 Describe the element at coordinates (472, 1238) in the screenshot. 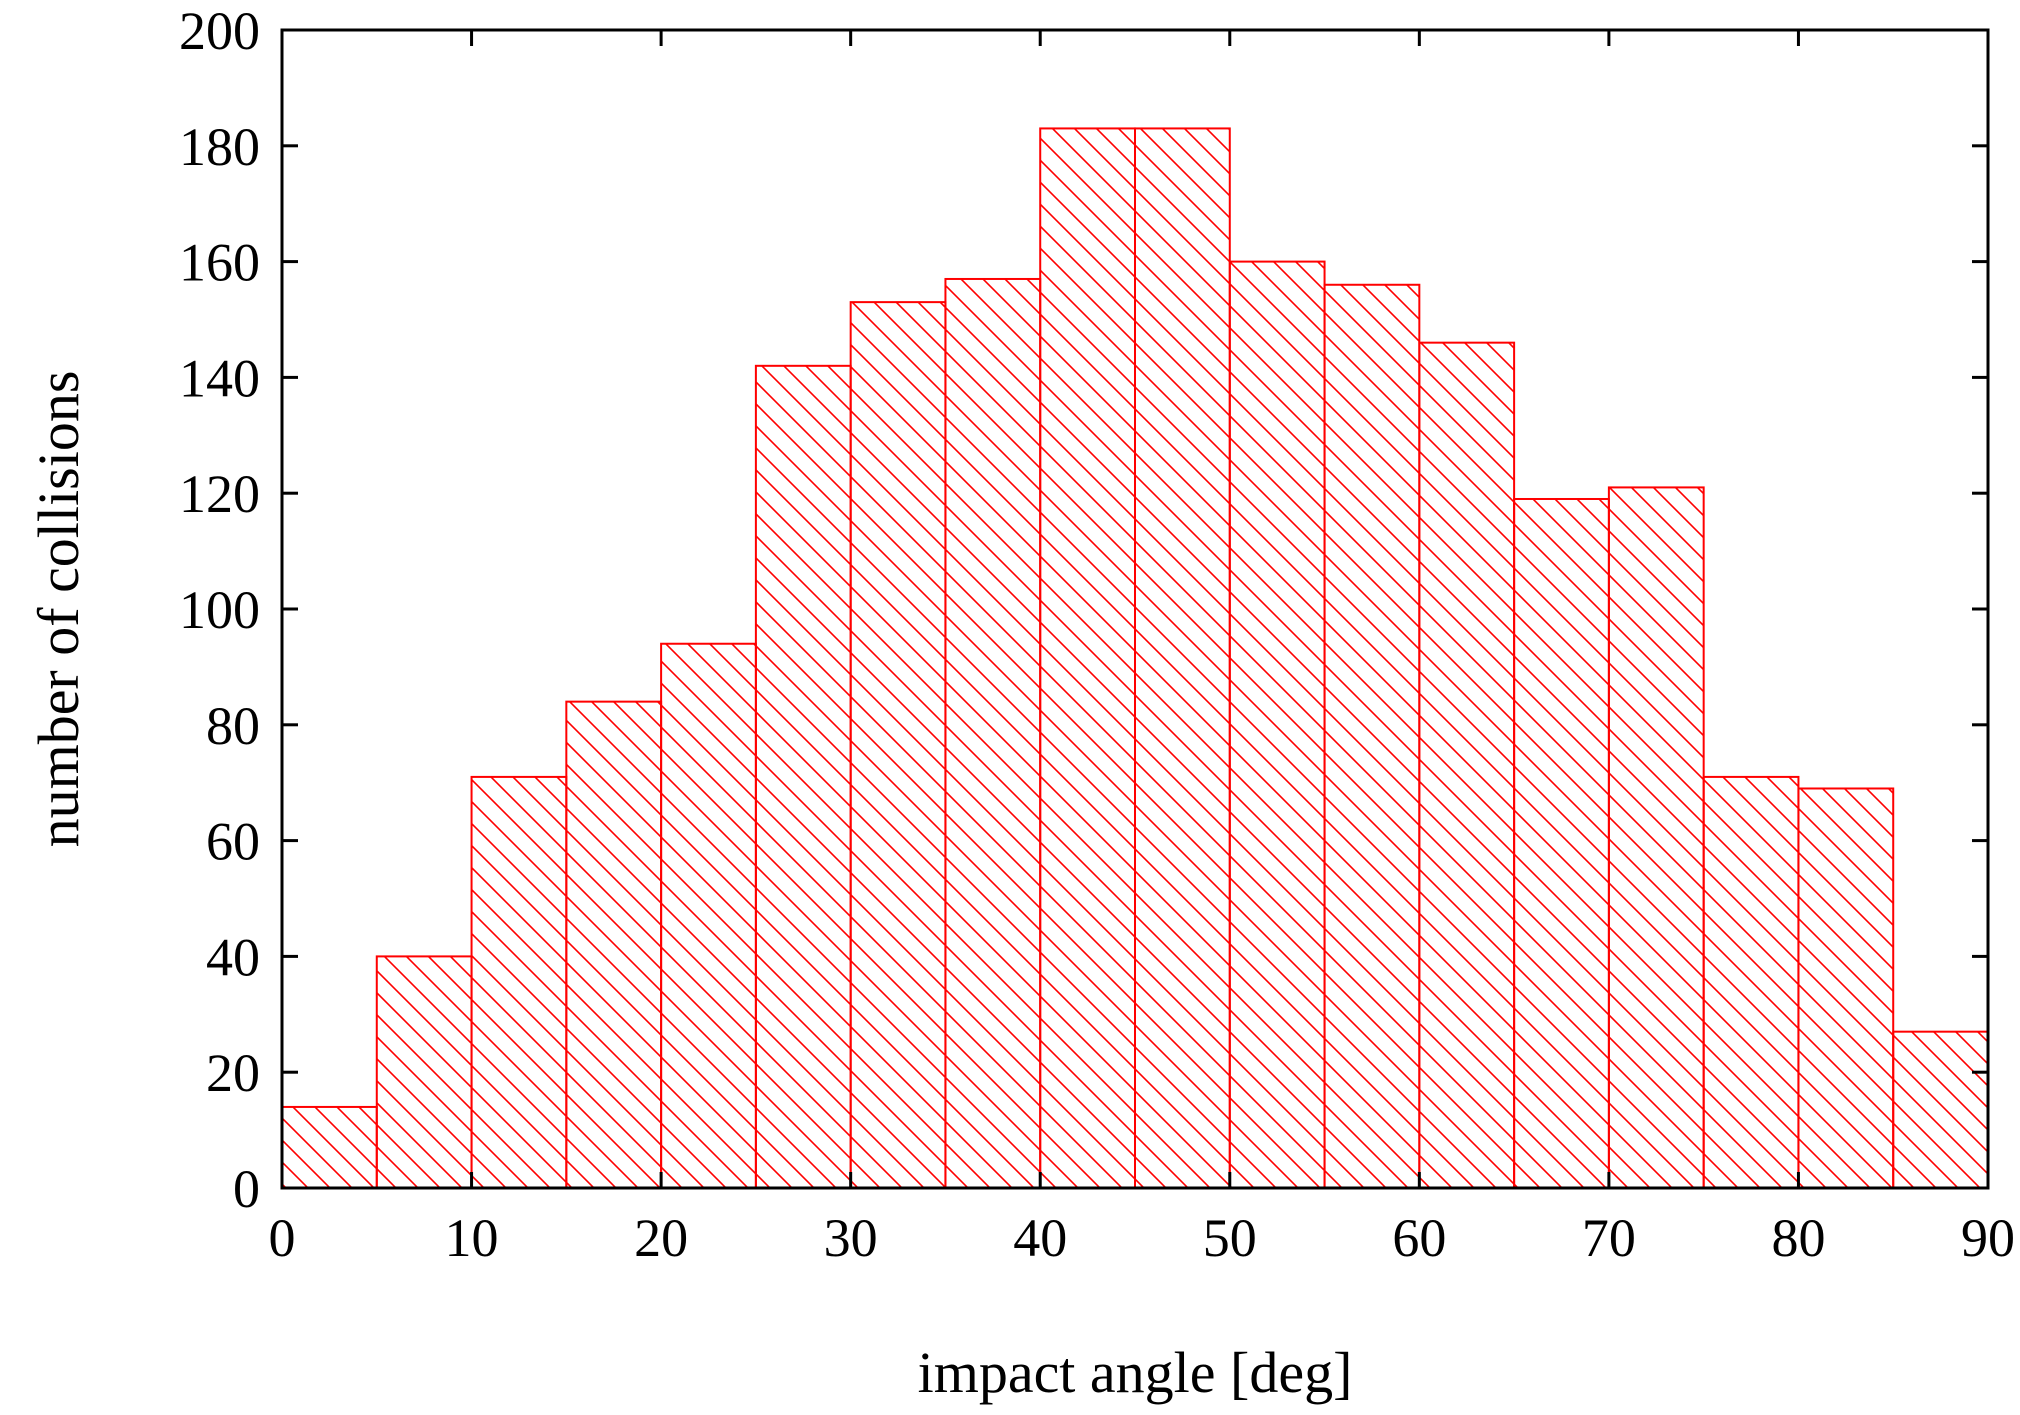

I see `x-tick-label: 10` at that location.